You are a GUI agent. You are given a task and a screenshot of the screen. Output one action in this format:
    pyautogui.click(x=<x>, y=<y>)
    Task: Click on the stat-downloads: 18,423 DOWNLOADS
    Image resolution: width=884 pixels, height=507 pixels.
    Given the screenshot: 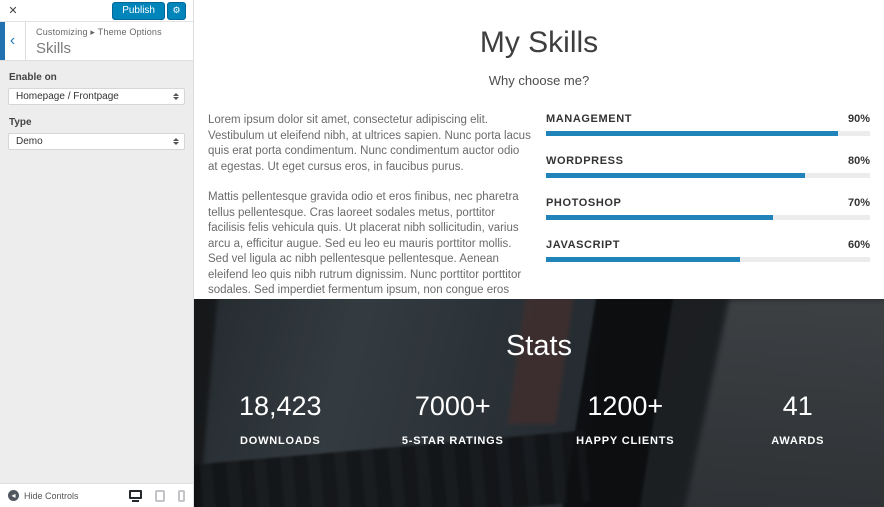 What is the action you would take?
    pyautogui.click(x=280, y=419)
    